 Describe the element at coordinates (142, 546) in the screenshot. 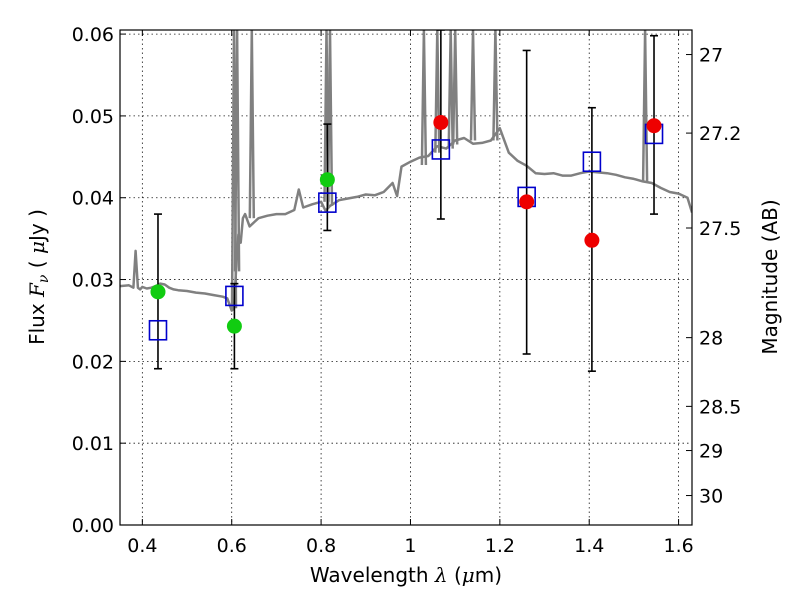

I see `x-tick-label: 0.4` at that location.